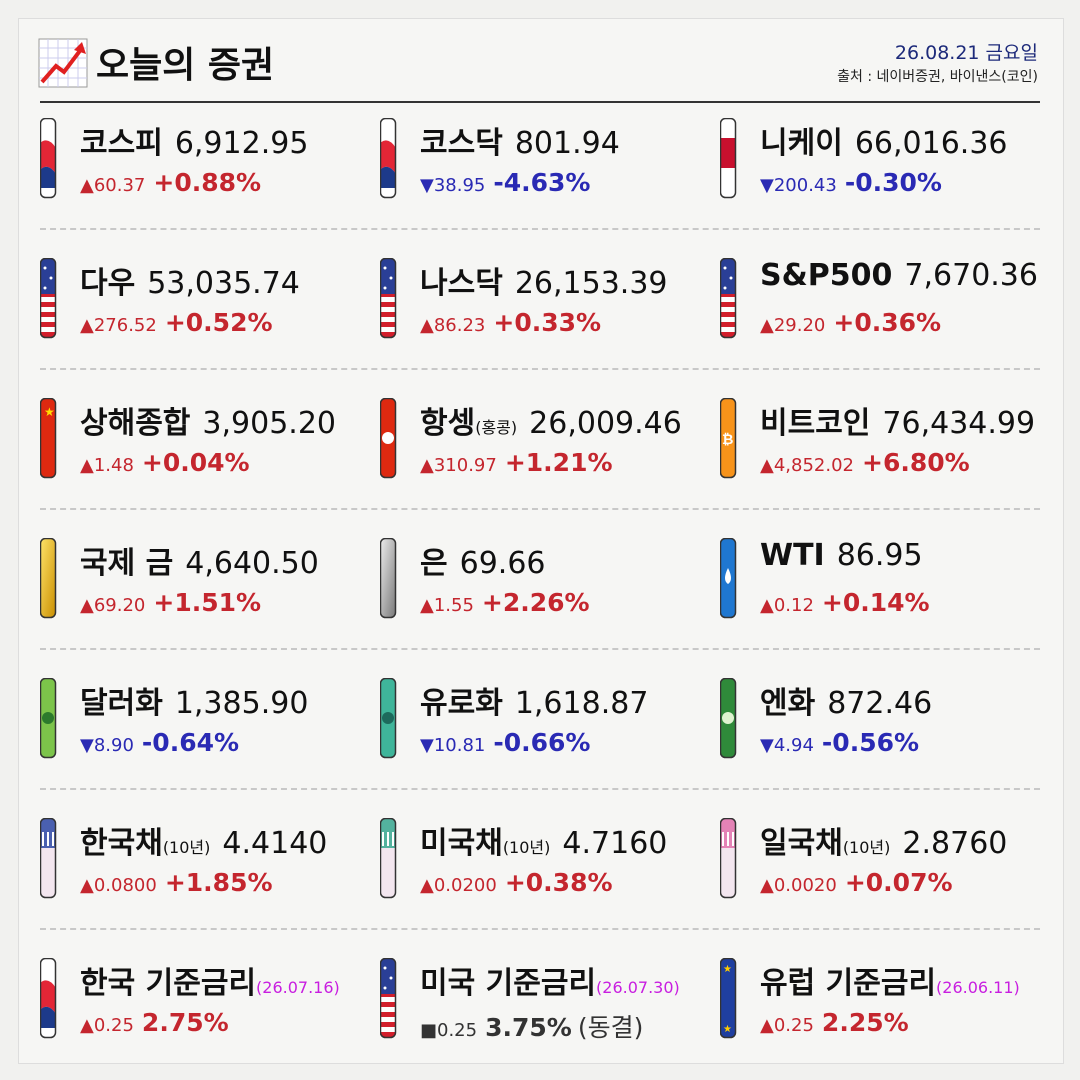 The width and height of the screenshot is (1080, 1080). I want to click on item-percent: -0.56%, so click(870, 742).